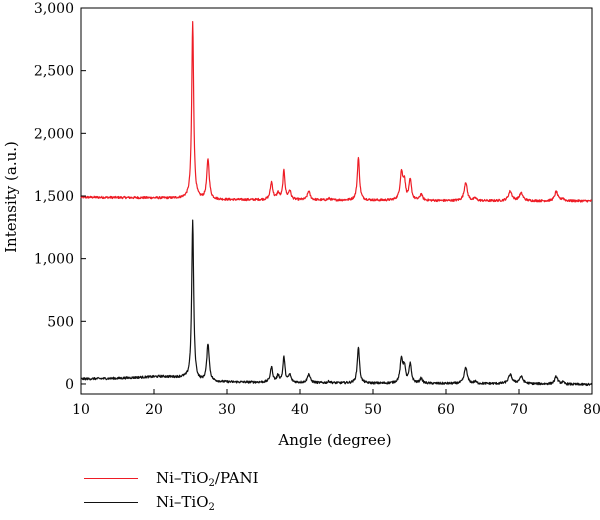  Describe the element at coordinates (111, 478) in the screenshot. I see `legend-swatch-ni-tio2-pani` at that location.